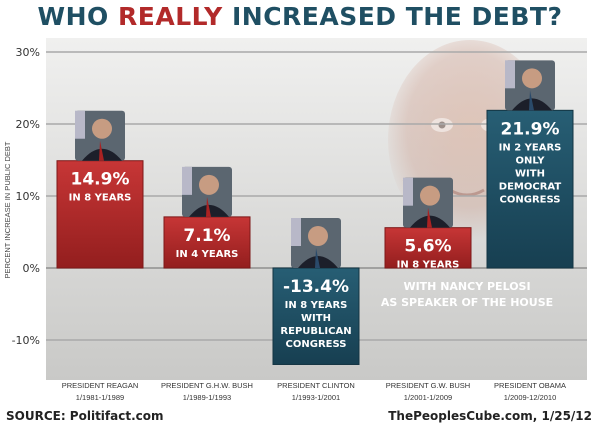 Image resolution: width=600 pixels, height=431 pixels. Describe the element at coordinates (392, 16) in the screenshot. I see `title-part-2: INCREASED THE DEBT?` at that location.